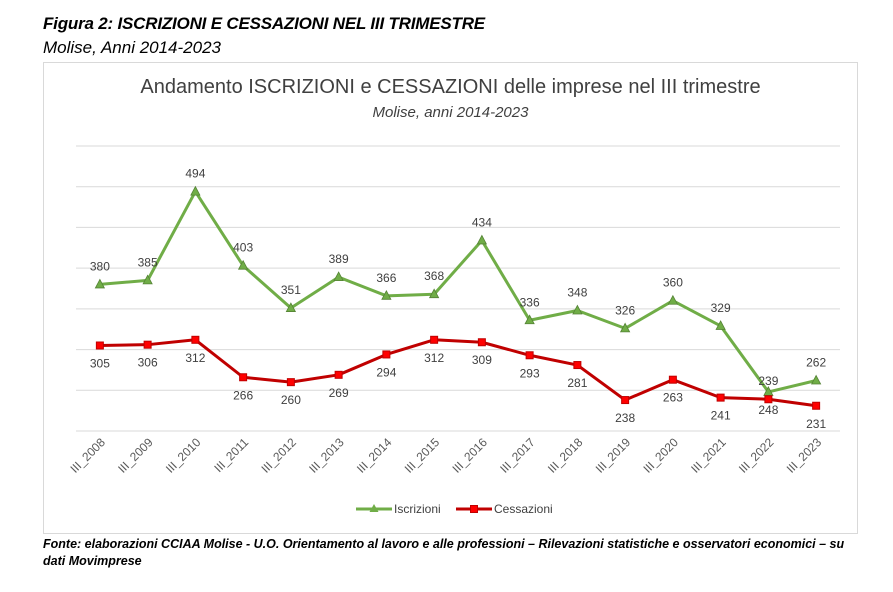  Describe the element at coordinates (469, 455) in the screenshot. I see `x-tick-label: III_2016` at that location.